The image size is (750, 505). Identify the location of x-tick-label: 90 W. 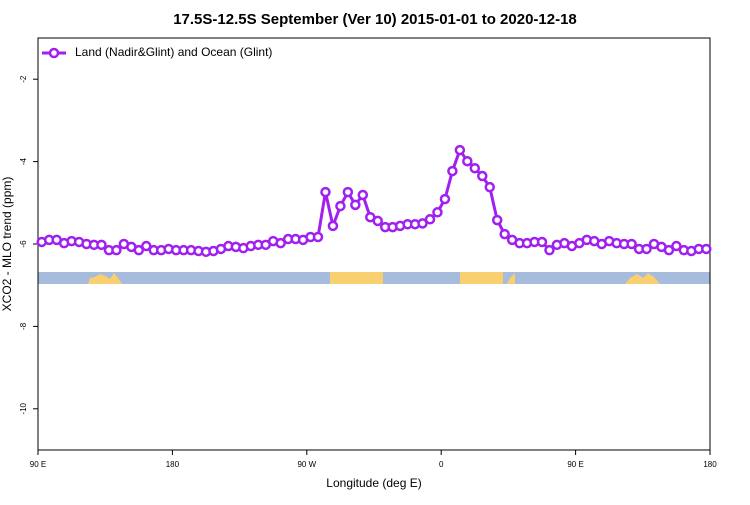
(306, 464).